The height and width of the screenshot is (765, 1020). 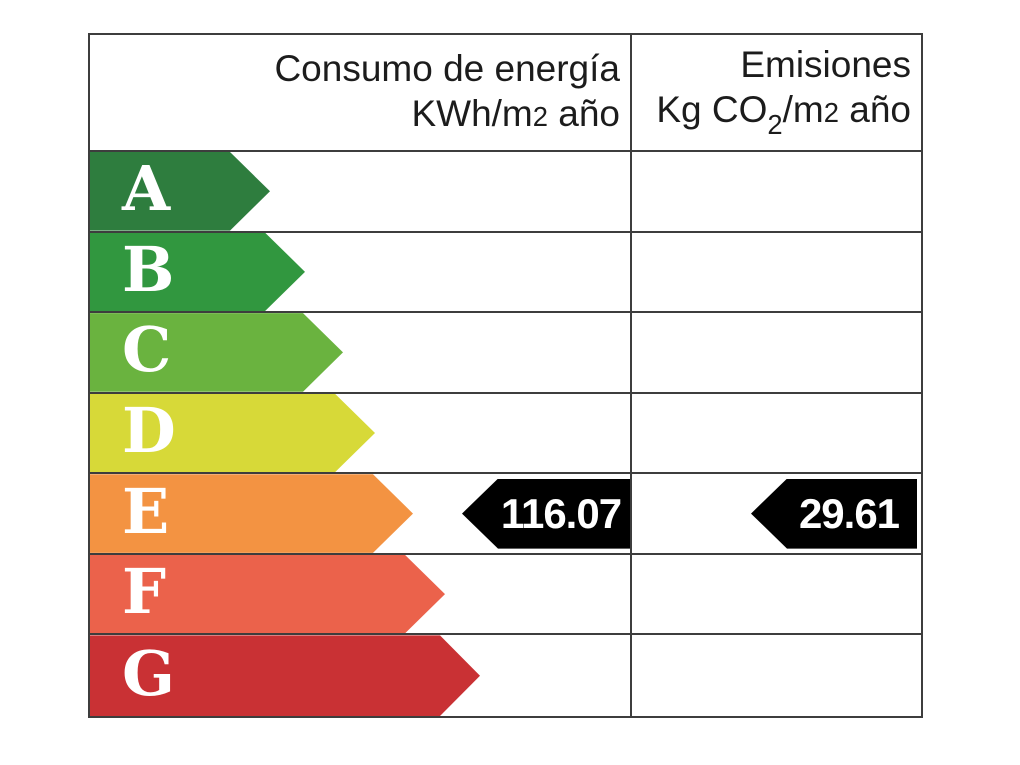 I want to click on emissions-title: Emisiones, so click(x=825, y=64).